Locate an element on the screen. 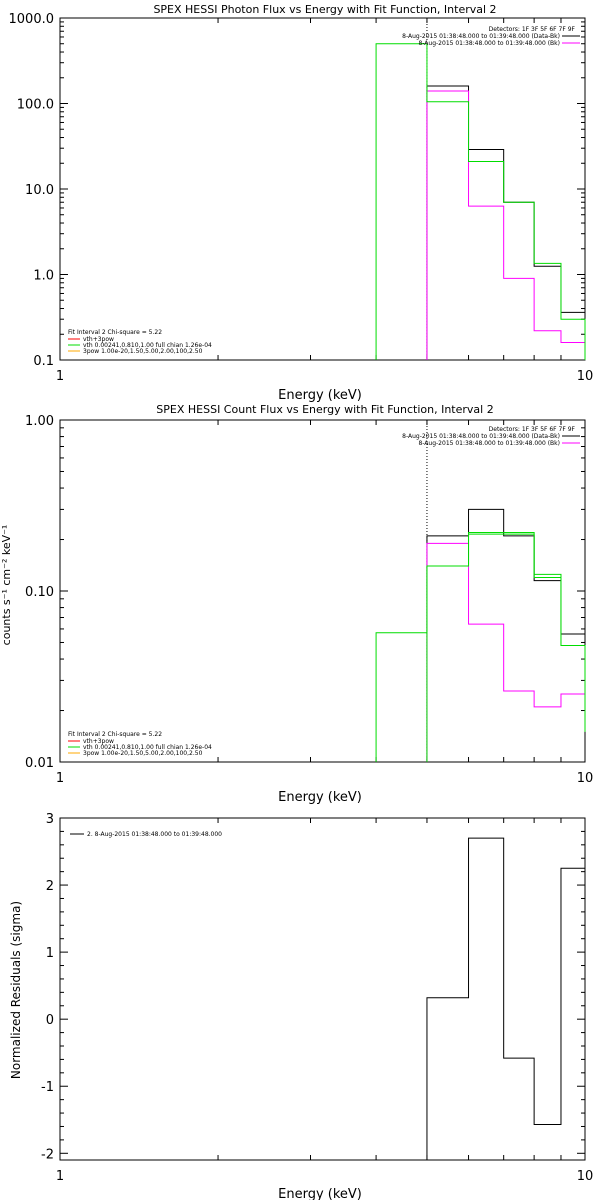 This screenshot has height=1200, width=600. y-tick-label: 2 is located at coordinates (50, 886).